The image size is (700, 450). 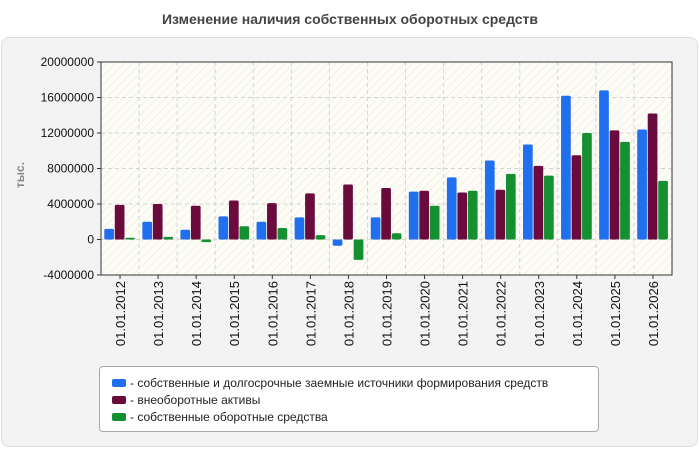 I want to click on y-tick-label: 16000000, so click(x=68, y=98).